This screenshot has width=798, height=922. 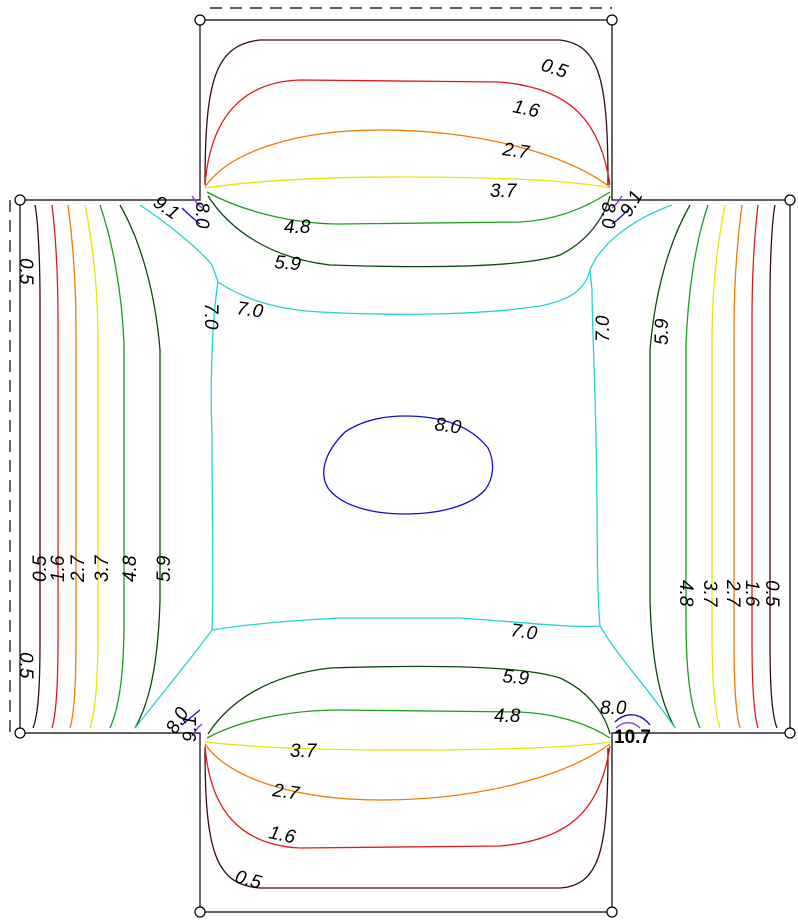 What do you see at coordinates (191, 717) in the screenshot?
I see `contour-8-0-corner-bl` at bounding box center [191, 717].